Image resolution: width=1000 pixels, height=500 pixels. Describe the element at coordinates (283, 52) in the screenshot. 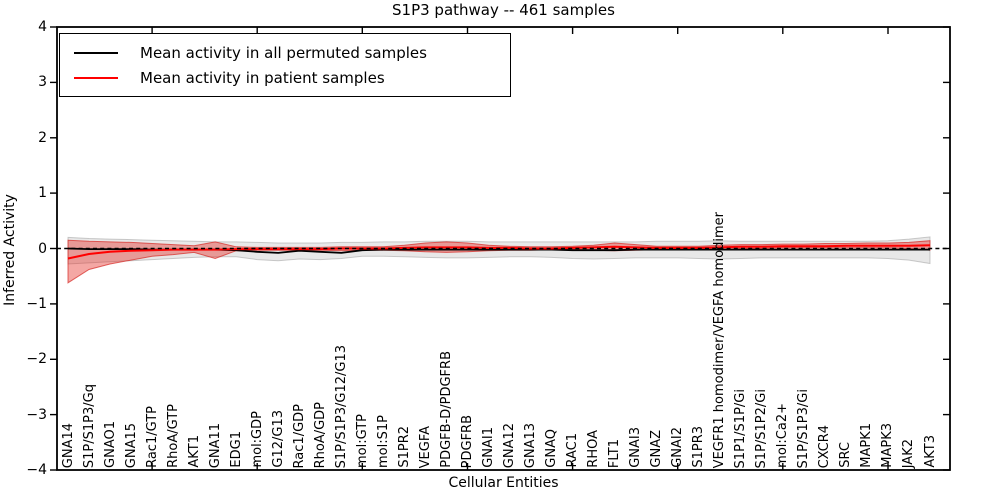

I see `legend-label-permuted: Mean activity in all permuted samples` at that location.